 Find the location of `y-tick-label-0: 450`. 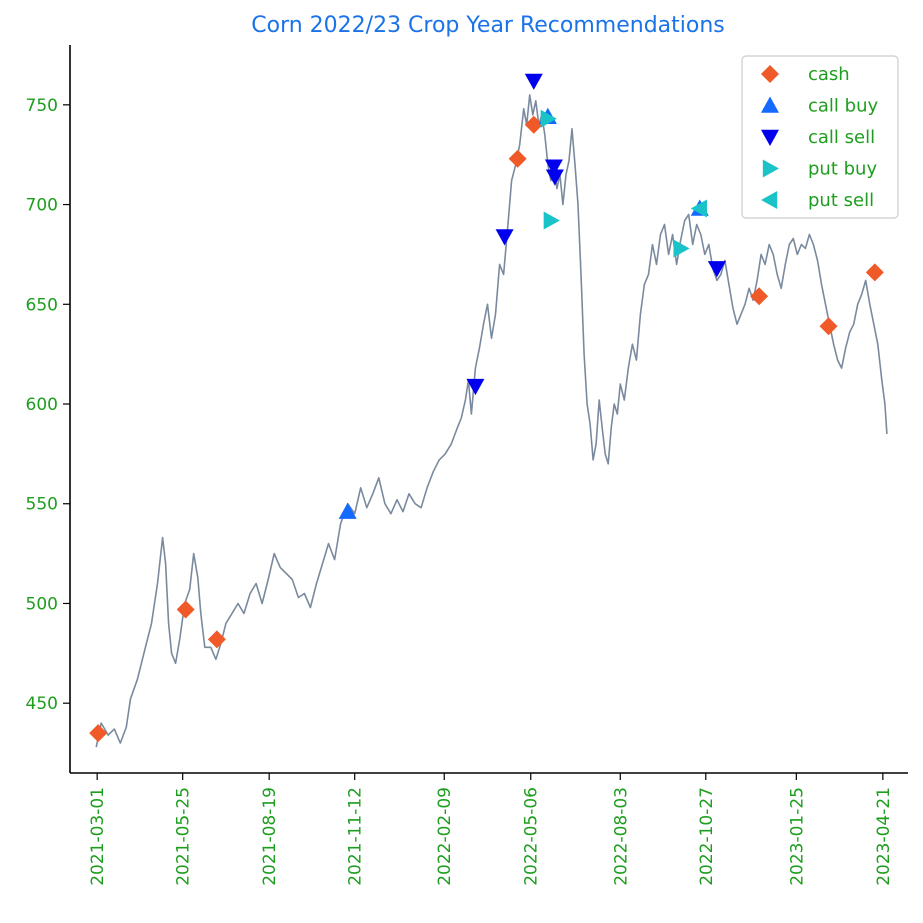

y-tick-label-0: 450 is located at coordinates (42, 704).